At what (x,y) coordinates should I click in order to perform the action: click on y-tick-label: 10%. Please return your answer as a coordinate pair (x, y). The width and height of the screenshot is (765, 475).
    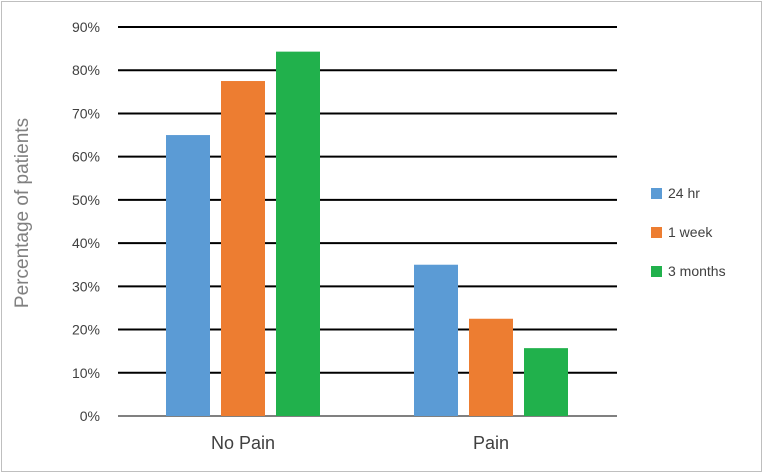
    Looking at the image, I should click on (86, 373).